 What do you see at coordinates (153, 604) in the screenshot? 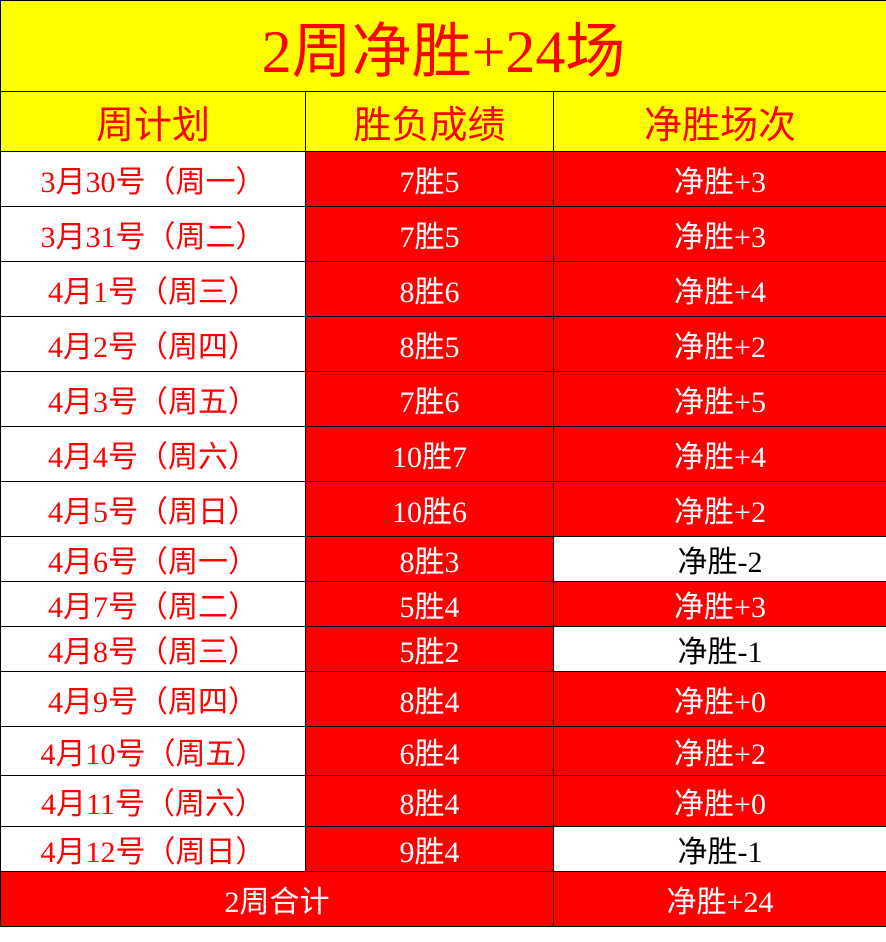
I see `date-cell: 4月7号（周二）` at bounding box center [153, 604].